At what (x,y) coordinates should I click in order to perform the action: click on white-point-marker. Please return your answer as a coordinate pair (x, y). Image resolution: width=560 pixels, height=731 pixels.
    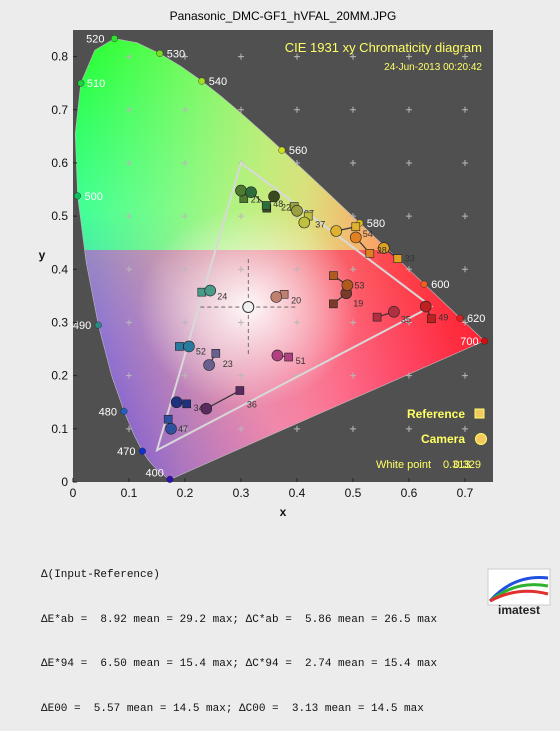
    Looking at the image, I should click on (248, 307).